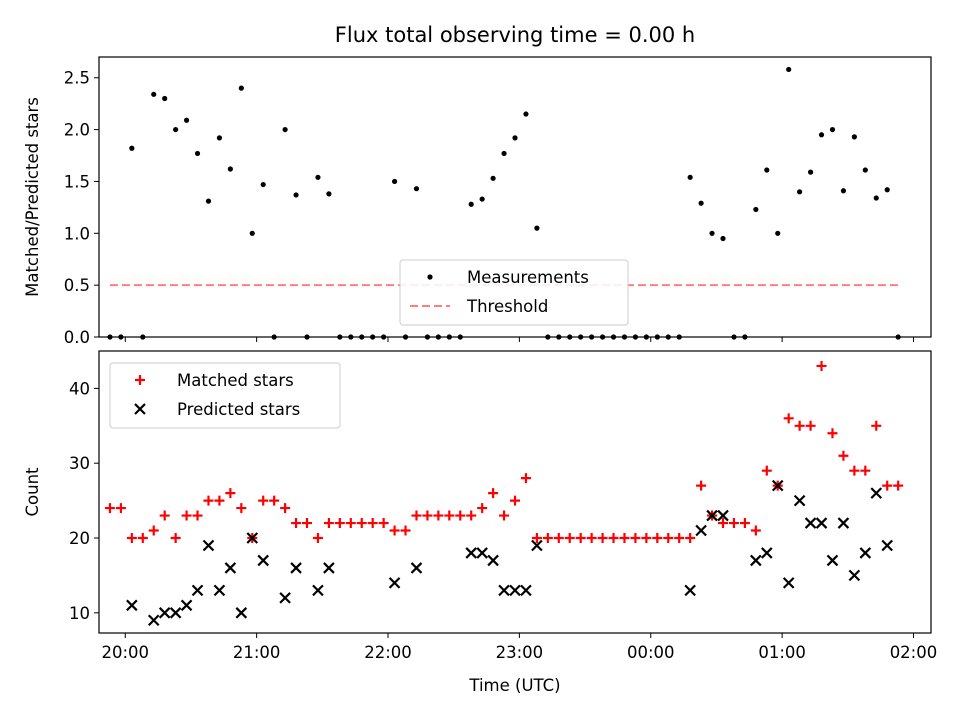 The width and height of the screenshot is (960, 720). Describe the element at coordinates (257, 652) in the screenshot. I see `x-tick-label: 21:00` at that location.